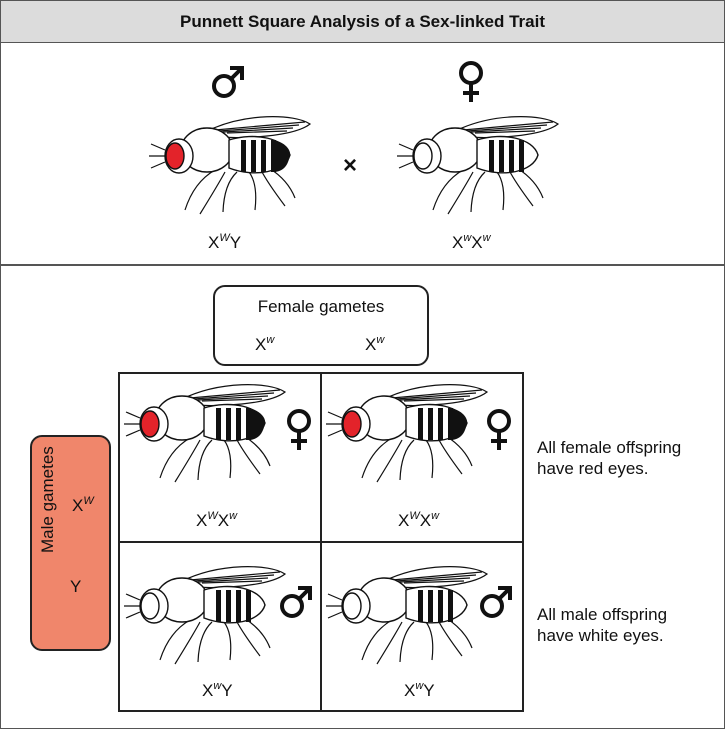  I want to click on offspring-genotype-4: XwY, so click(419, 690).